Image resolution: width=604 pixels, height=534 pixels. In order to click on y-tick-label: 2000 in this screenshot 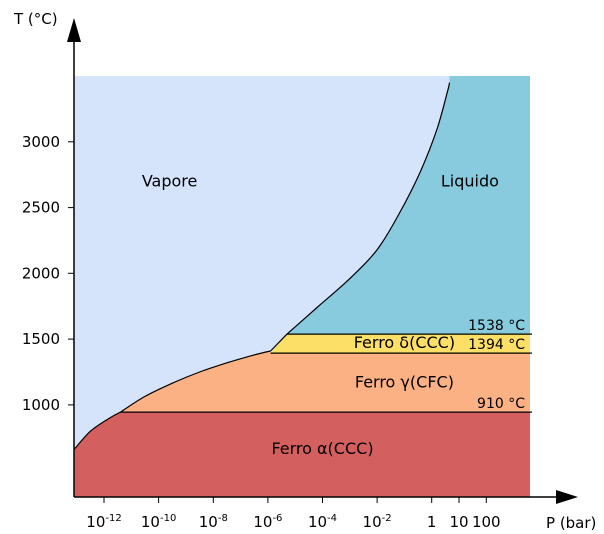, I will do `click(41, 273)`.